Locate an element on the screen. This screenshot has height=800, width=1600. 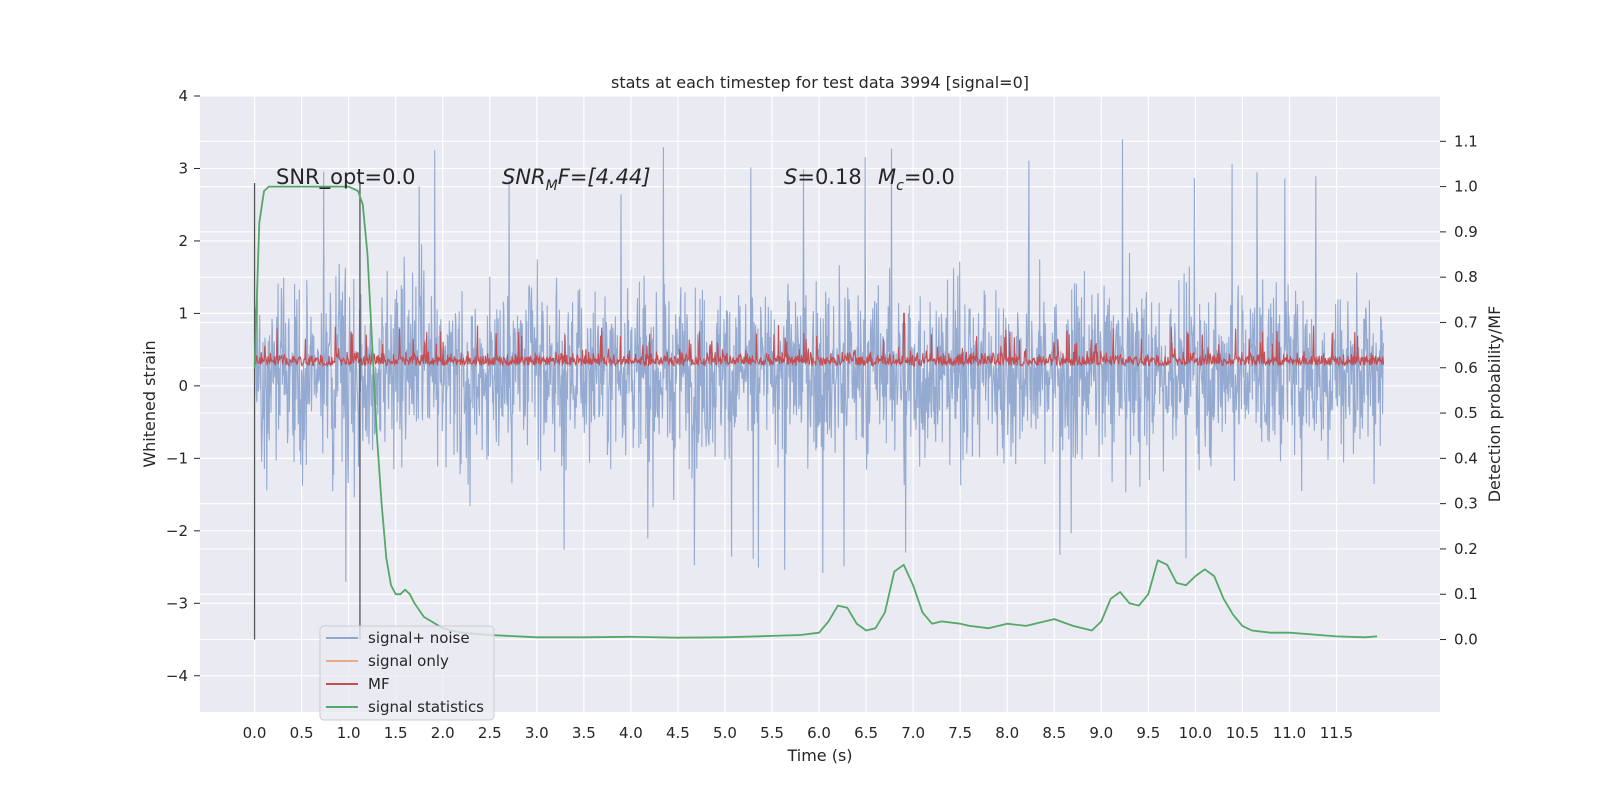
x-tick-label: 8.0 is located at coordinates (1007, 733).